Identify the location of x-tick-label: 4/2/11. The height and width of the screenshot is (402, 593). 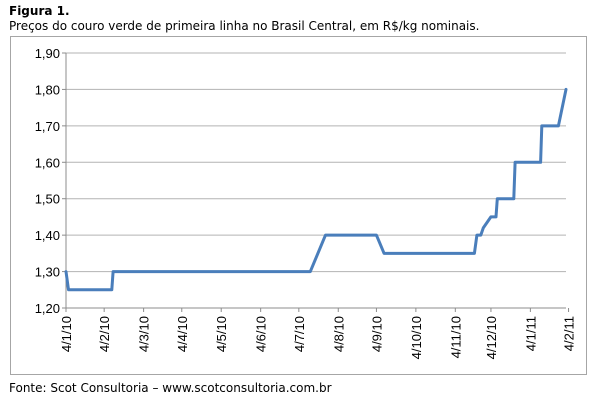
(569, 333).